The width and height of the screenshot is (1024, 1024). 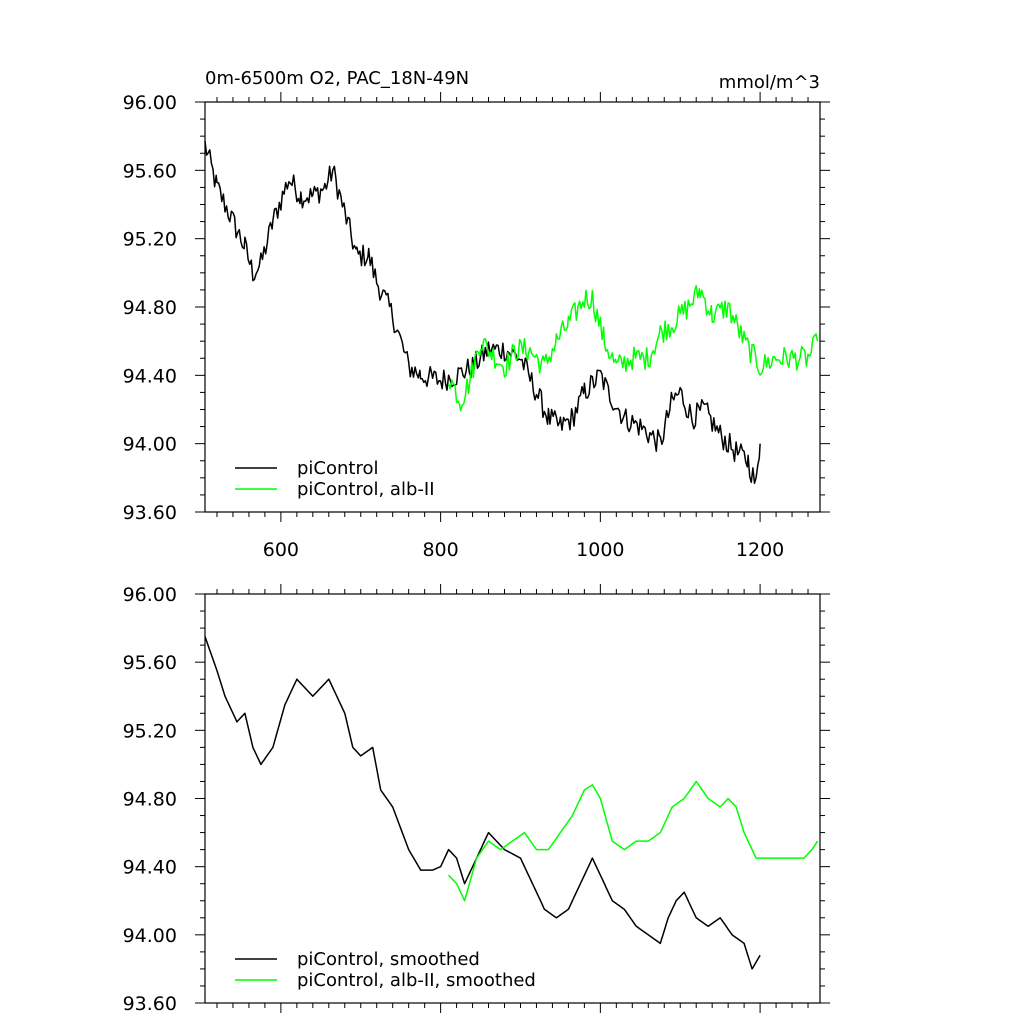 What do you see at coordinates (281, 550) in the screenshot?
I see `x-tick-label: 600` at bounding box center [281, 550].